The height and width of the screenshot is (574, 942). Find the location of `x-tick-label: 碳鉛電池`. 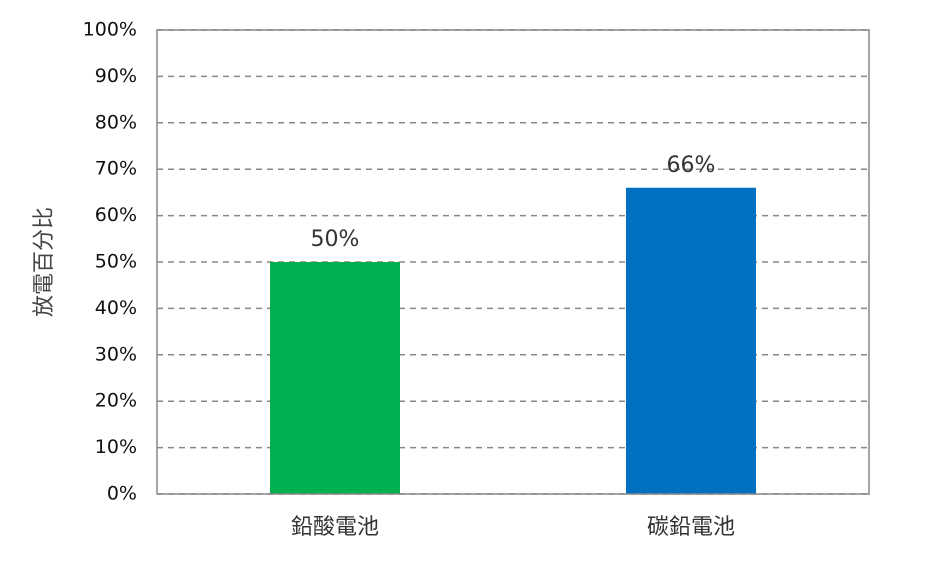

x-tick-label: 碳鉛電池 is located at coordinates (691, 527).